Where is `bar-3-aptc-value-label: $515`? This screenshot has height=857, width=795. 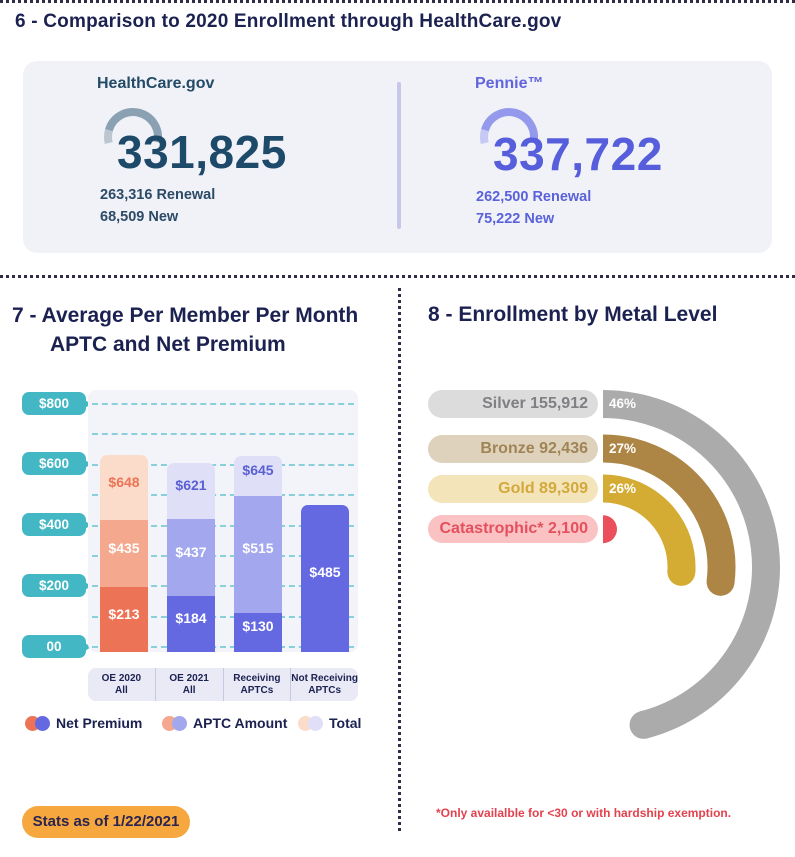 bar-3-aptc-value-label: $515 is located at coordinates (258, 548).